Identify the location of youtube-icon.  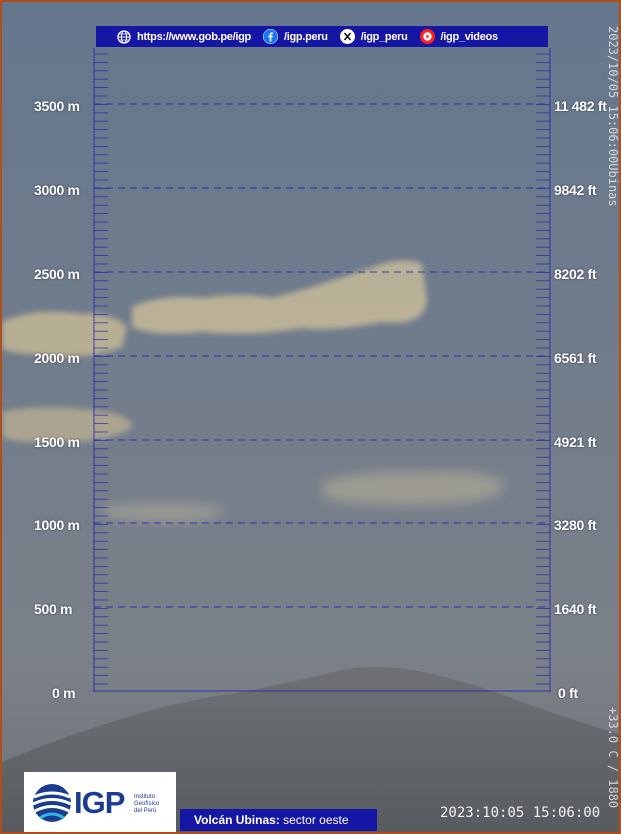
(427, 36).